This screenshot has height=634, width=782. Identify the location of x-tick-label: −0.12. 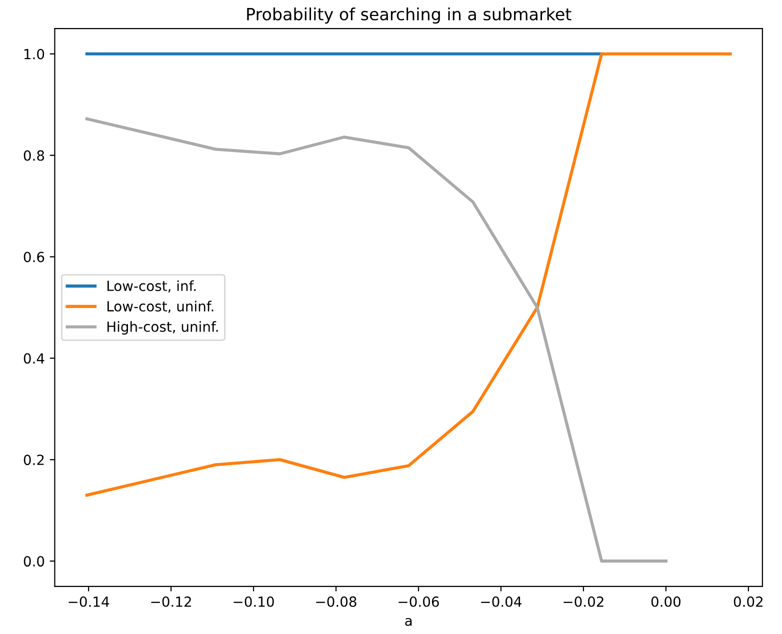
(171, 601).